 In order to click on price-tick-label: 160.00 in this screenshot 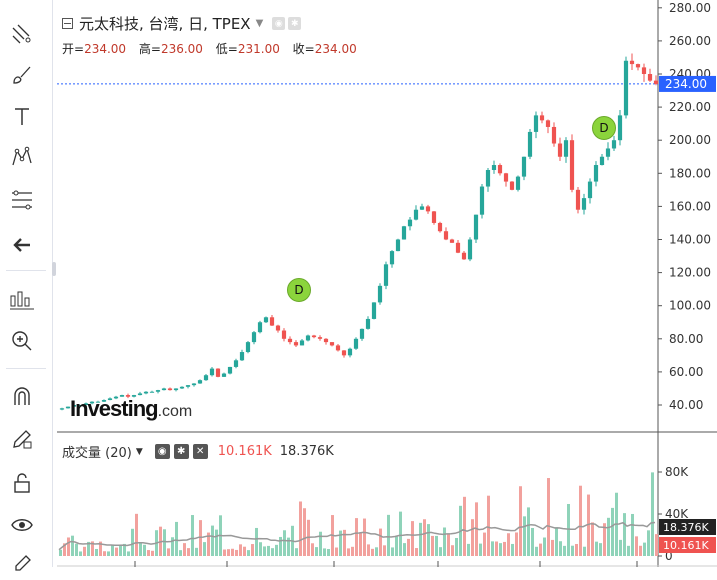, I will do `click(690, 206)`.